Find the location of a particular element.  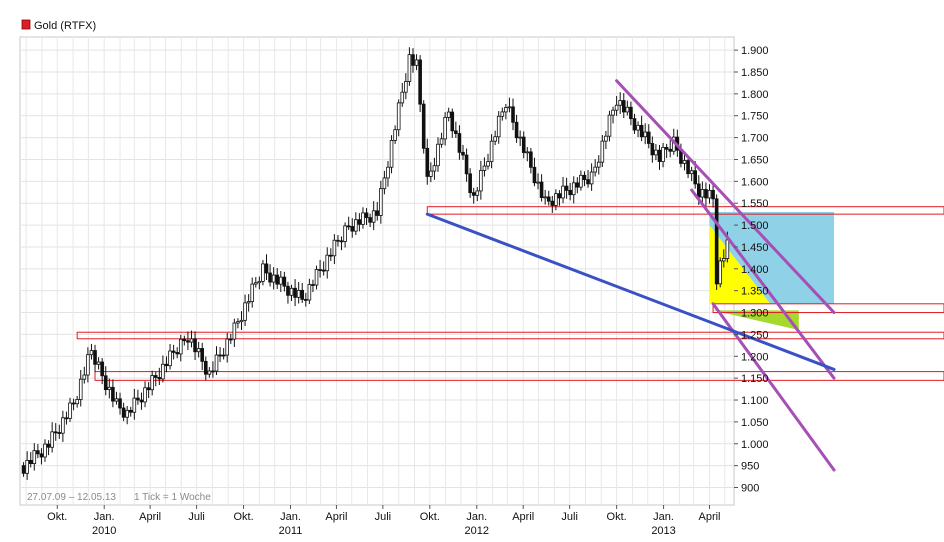

y-tick-label: 1.600 is located at coordinates (755, 182).